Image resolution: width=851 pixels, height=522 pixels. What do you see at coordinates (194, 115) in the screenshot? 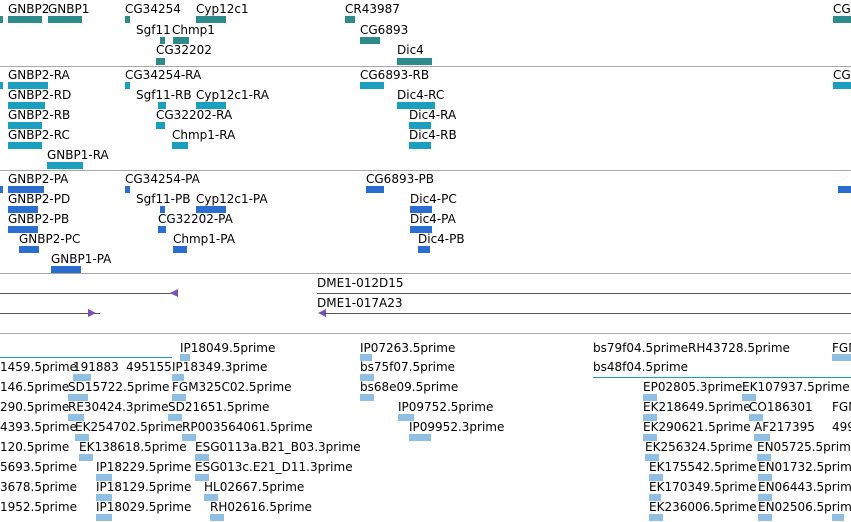
I see `transcript-label: CG32202-RA` at bounding box center [194, 115].